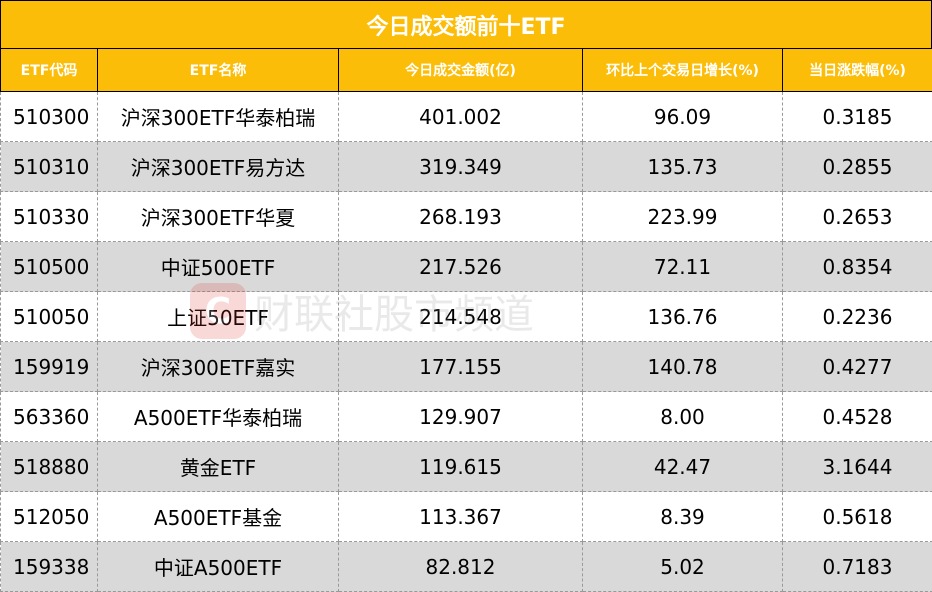 This screenshot has height=592, width=932. Describe the element at coordinates (461, 217) in the screenshot. I see `cell-turnover: 268.193` at that location.